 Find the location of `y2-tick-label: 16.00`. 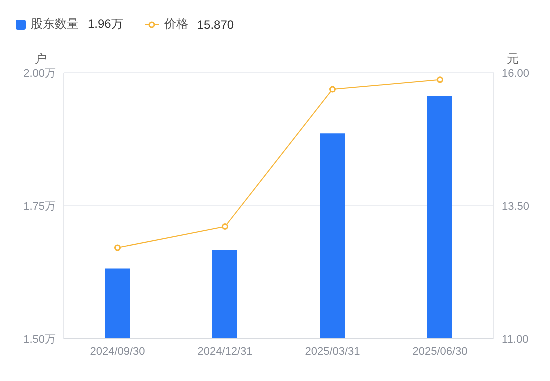

y2-tick-label: 16.00 is located at coordinates (516, 74).